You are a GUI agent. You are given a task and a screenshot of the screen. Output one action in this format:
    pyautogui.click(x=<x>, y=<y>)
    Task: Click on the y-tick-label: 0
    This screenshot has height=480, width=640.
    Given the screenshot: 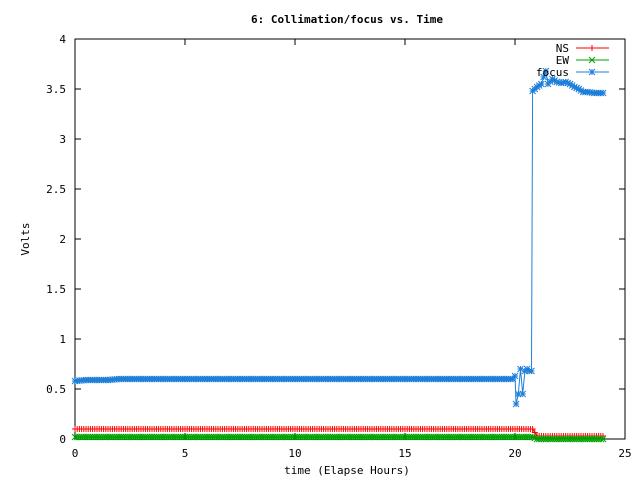 What is the action you would take?
    pyautogui.click(x=62, y=439)
    